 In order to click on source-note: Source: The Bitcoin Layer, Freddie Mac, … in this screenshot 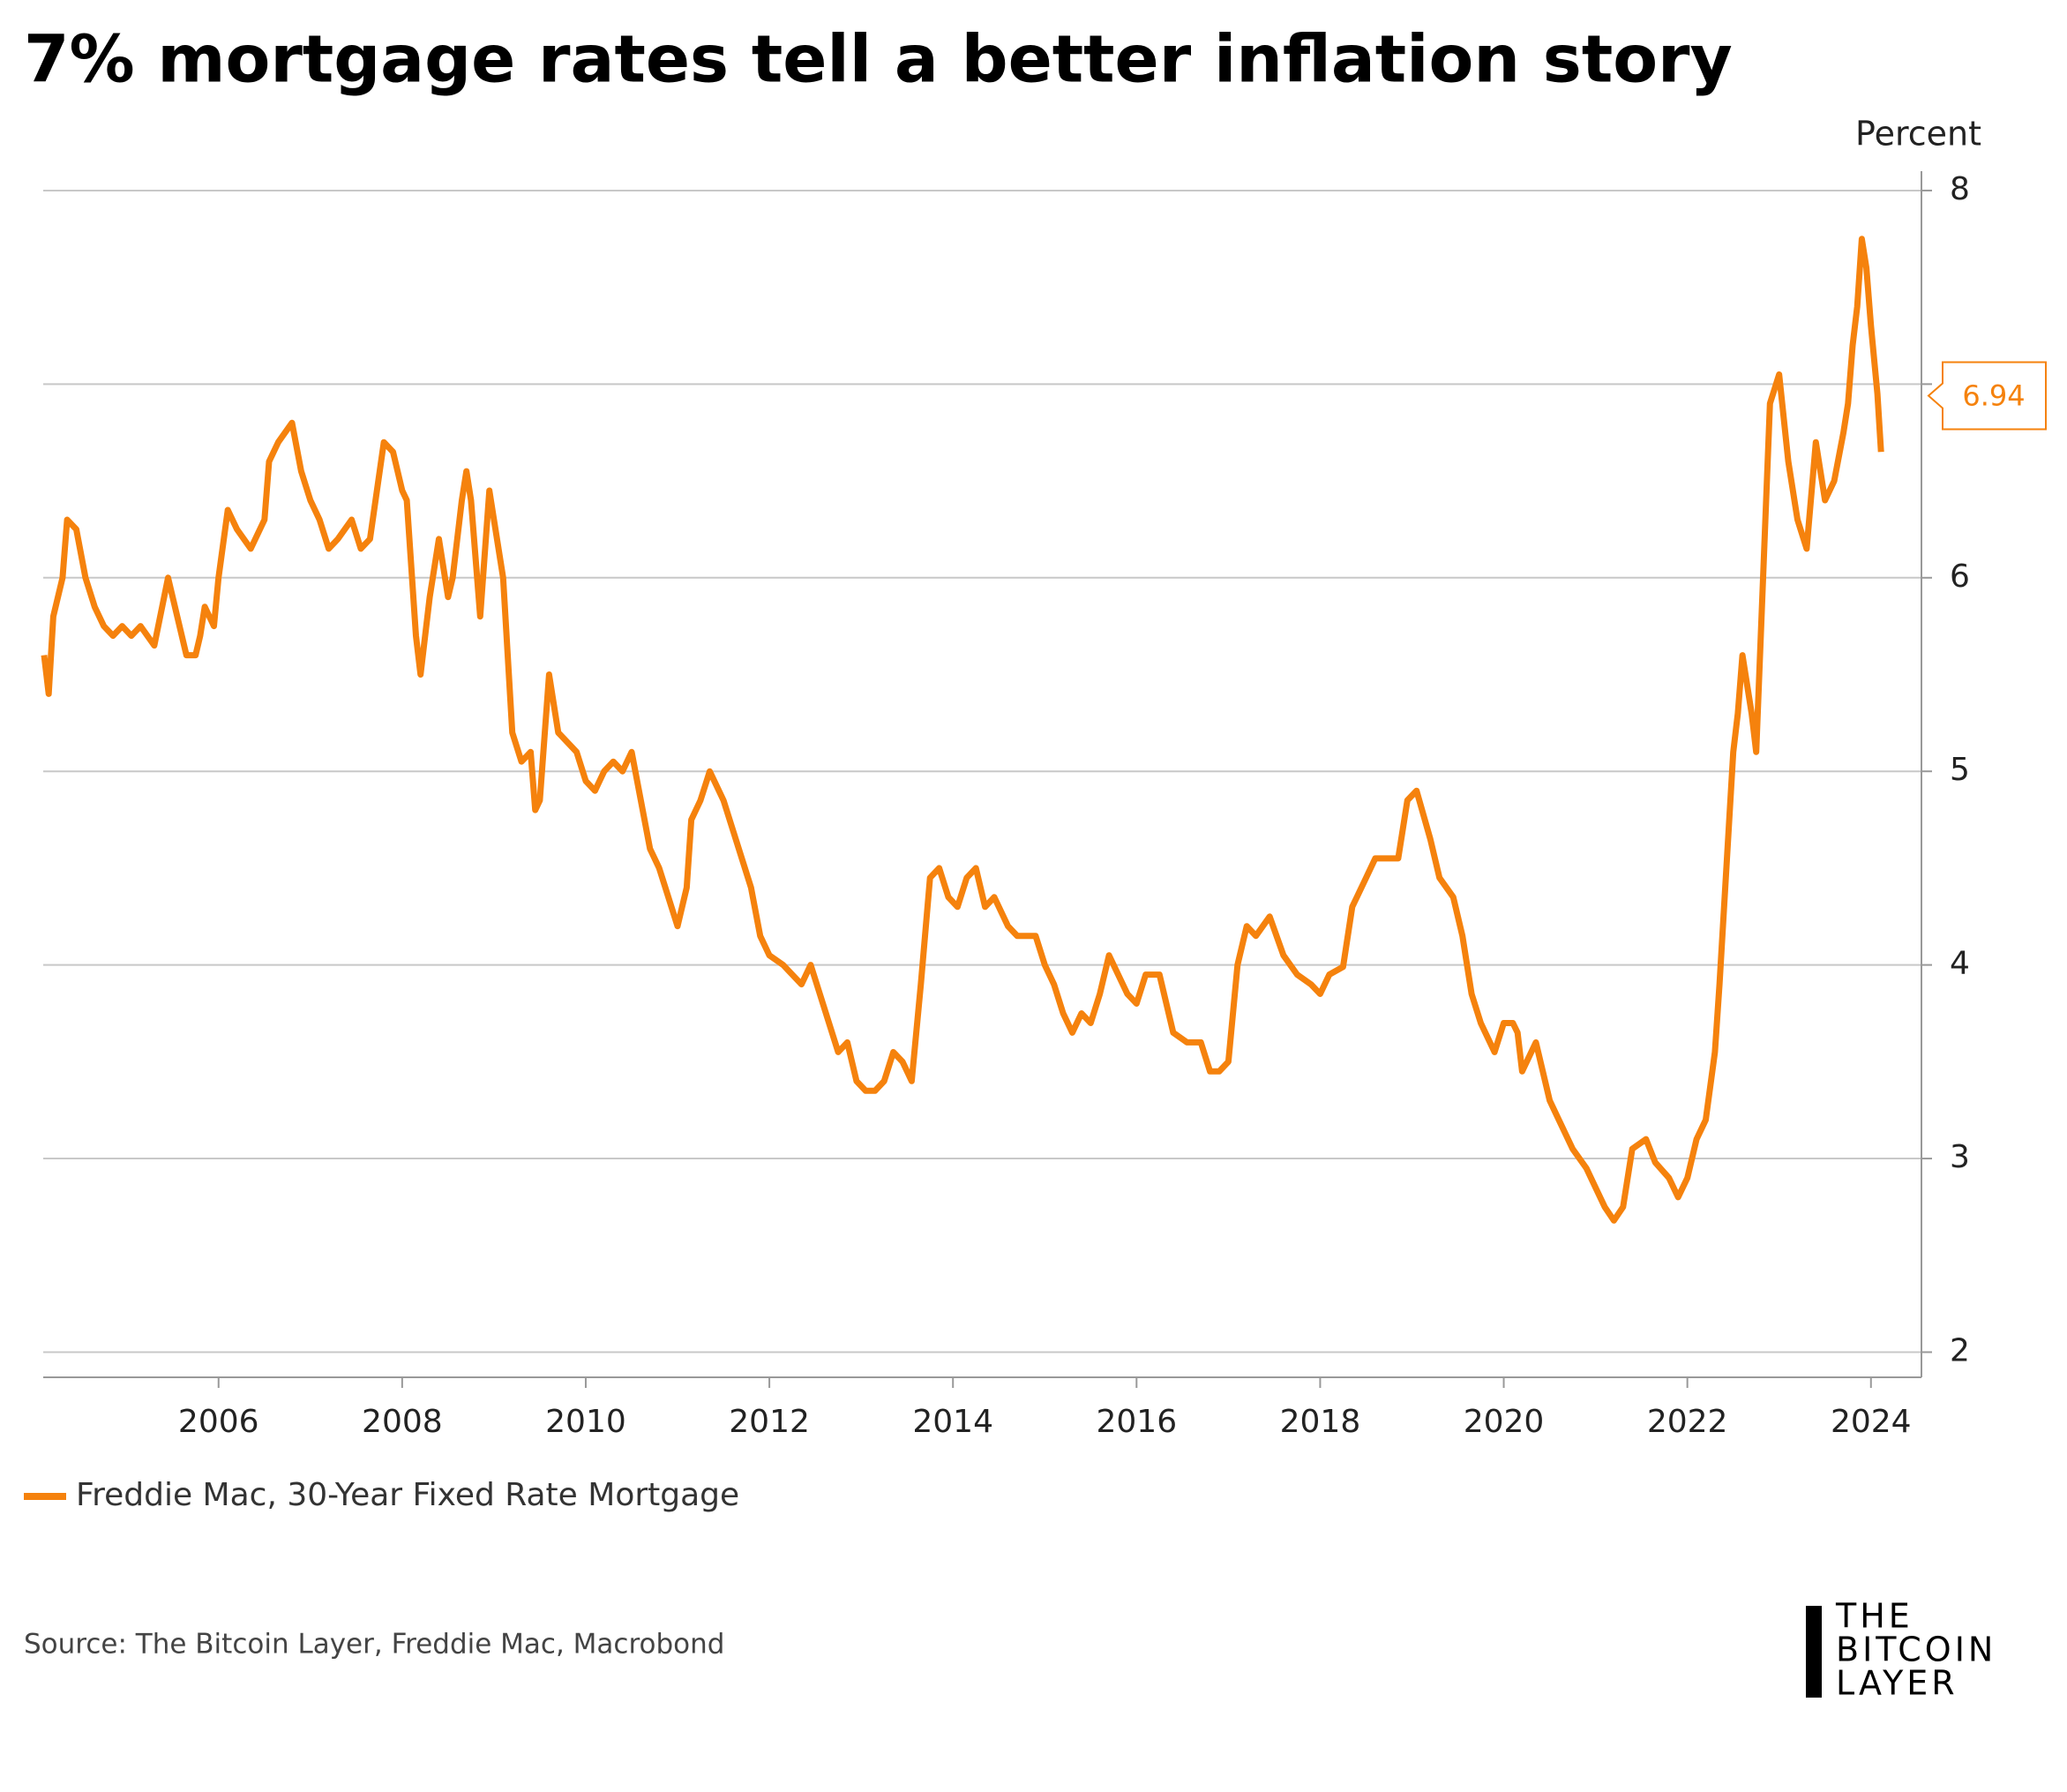, I will do `click(374, 1645)`.